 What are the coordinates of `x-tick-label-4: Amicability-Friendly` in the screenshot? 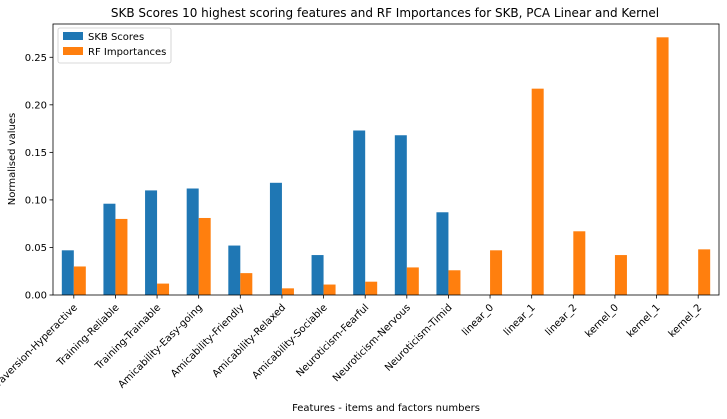 It's located at (207, 340).